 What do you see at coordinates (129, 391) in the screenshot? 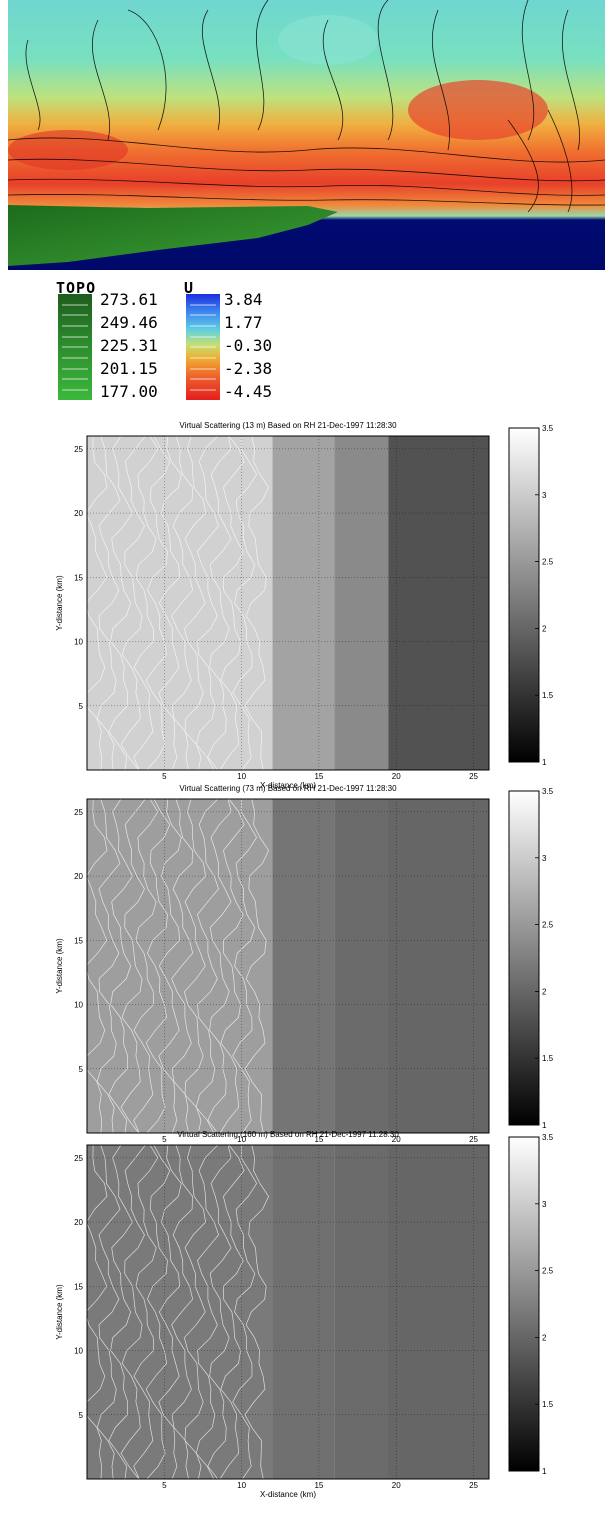
I see `topo-legend-value-4: 177.00` at bounding box center [129, 391].